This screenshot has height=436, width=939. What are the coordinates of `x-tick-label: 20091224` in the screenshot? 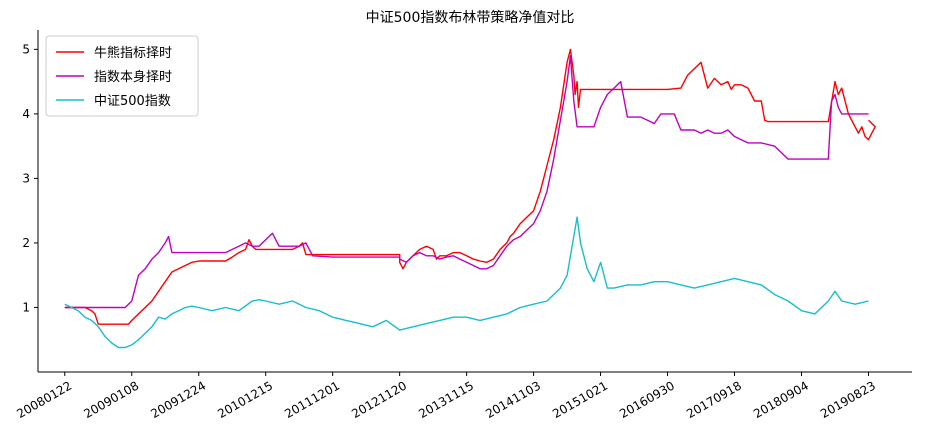 It's located at (178, 399).